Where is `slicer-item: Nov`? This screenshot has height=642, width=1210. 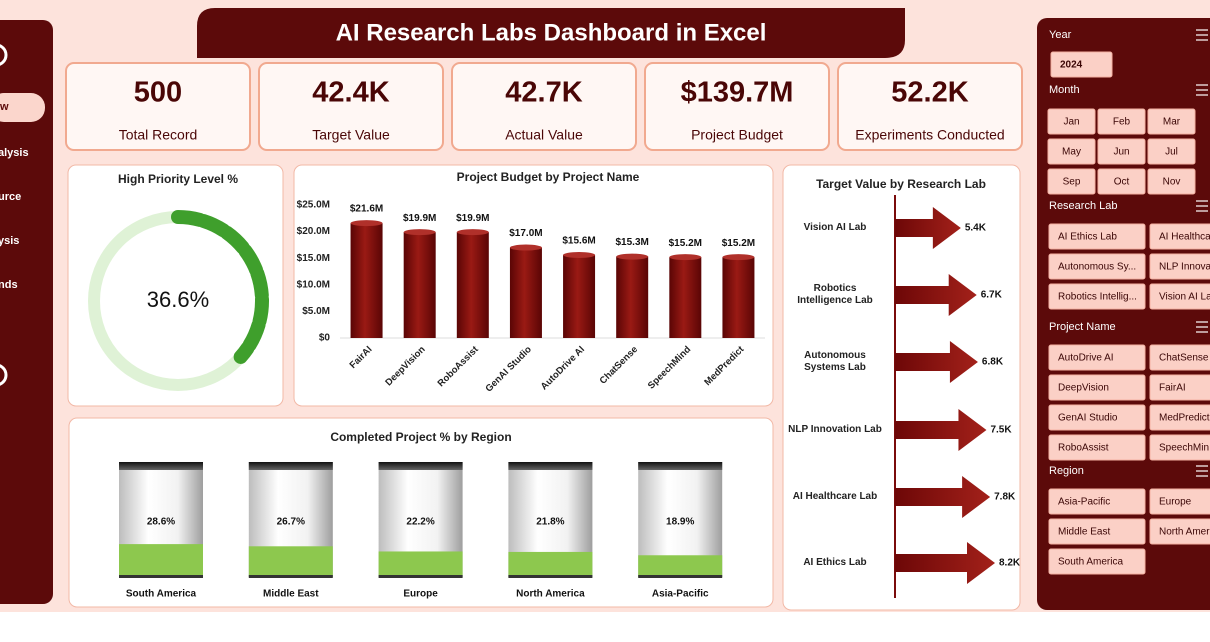
slicer-item: Nov is located at coordinates (1172, 182).